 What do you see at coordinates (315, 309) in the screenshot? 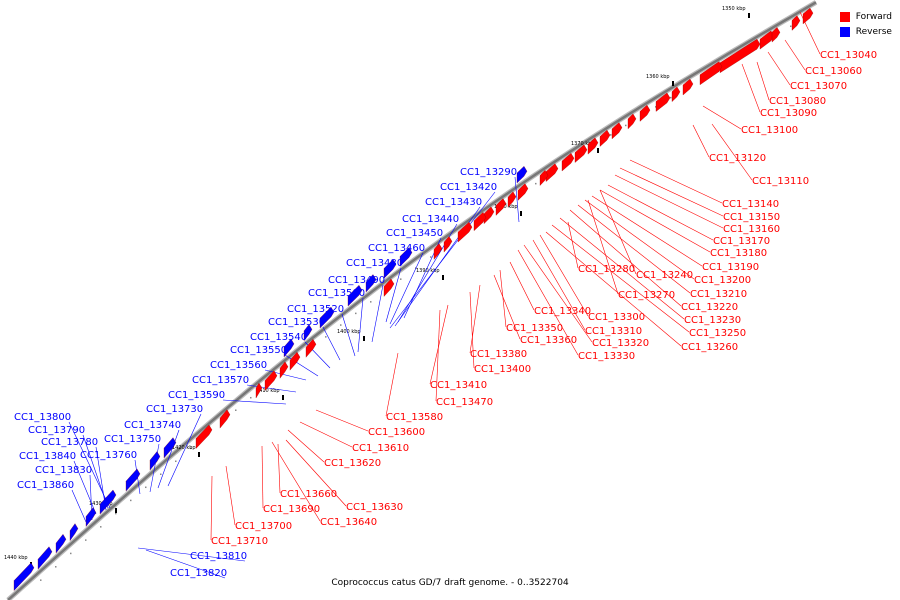
I see `reverse-gene-label: CC1_13520` at bounding box center [315, 309].